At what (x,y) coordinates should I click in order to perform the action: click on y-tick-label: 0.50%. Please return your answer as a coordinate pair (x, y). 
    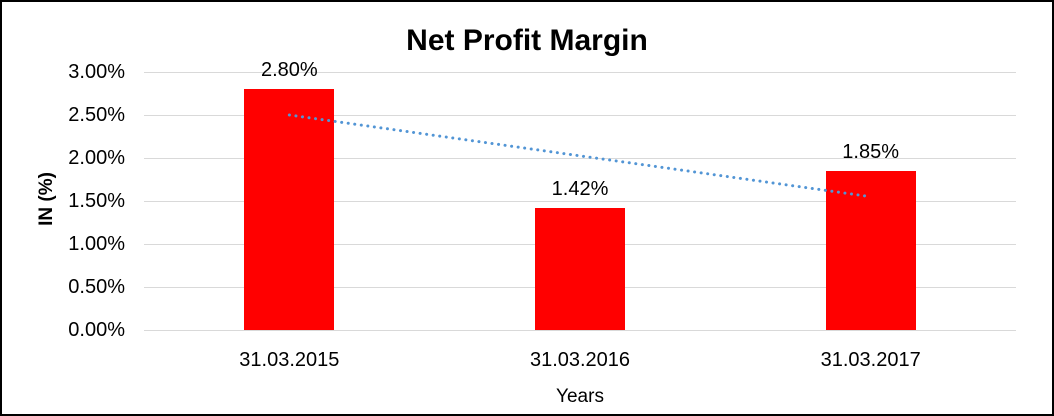
    Looking at the image, I should click on (96, 287).